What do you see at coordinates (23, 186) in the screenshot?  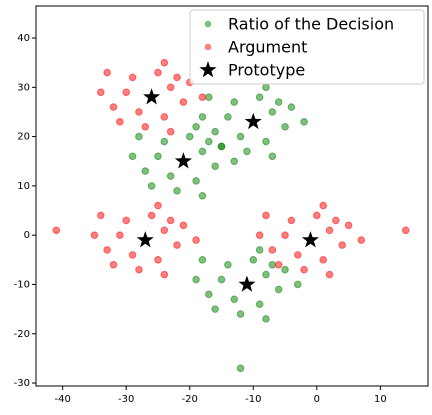 I see `y-tick-label: 10` at bounding box center [23, 186].